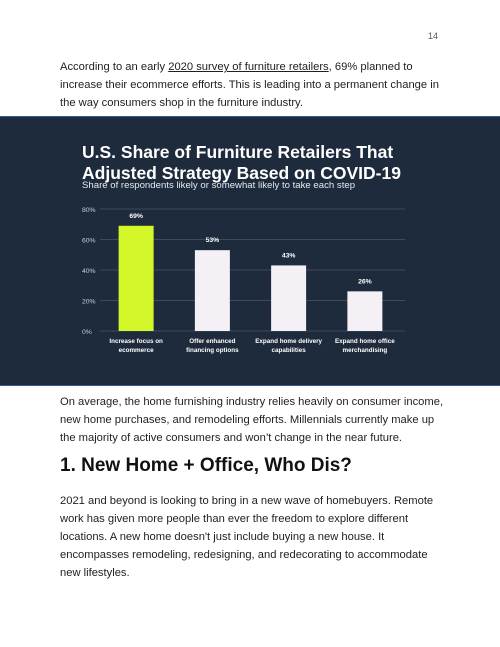  What do you see at coordinates (248, 67) in the screenshot?
I see `survey-link: 2020 survey of furniture retailers` at bounding box center [248, 67].